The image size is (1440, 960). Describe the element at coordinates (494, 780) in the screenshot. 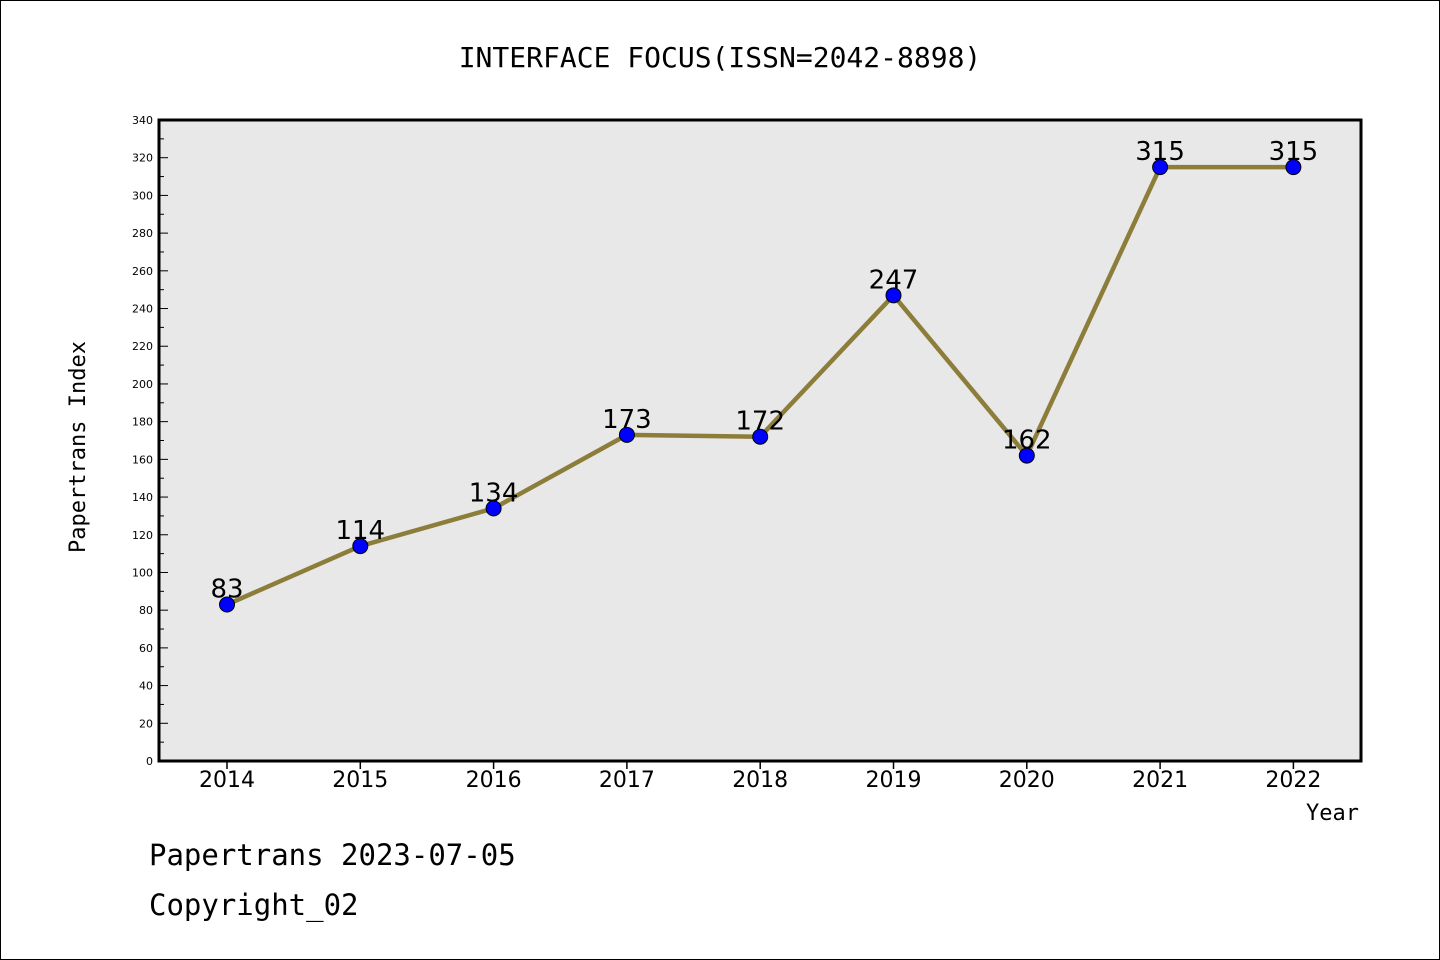

I see `x-tick-label: 2016` at that location.